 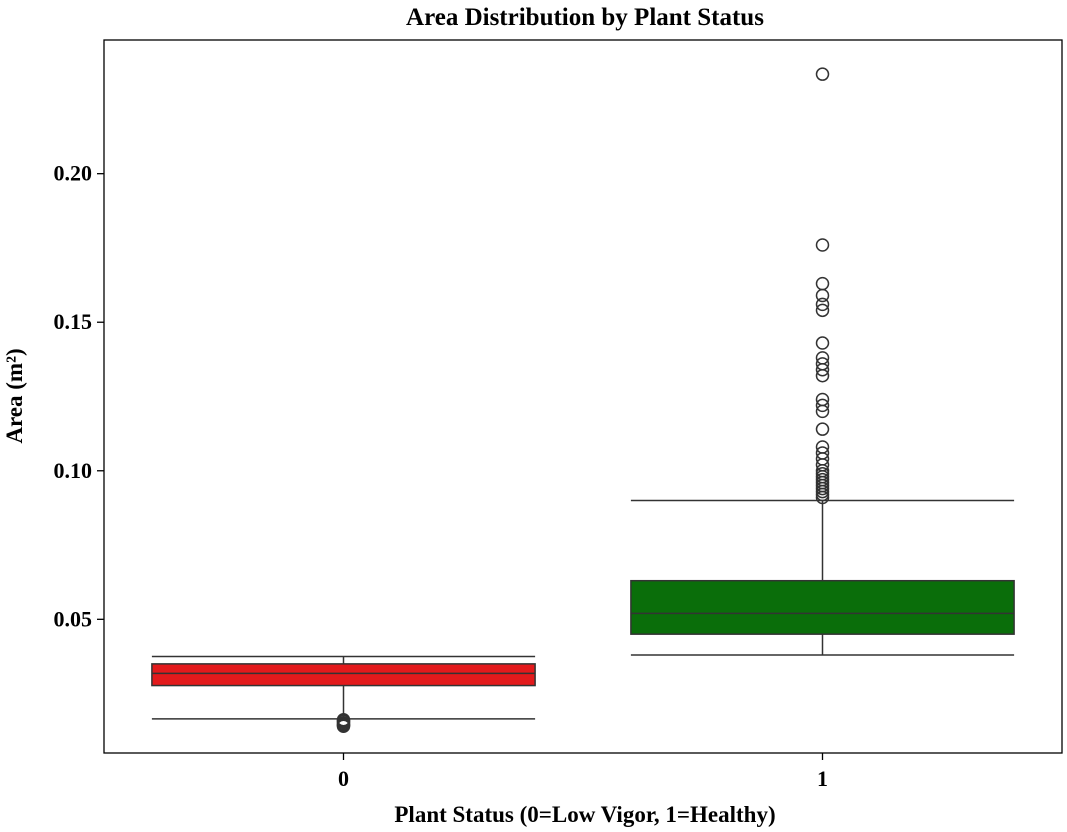 What do you see at coordinates (73, 173) in the screenshot?
I see `y-tick-label: 0.20` at bounding box center [73, 173].